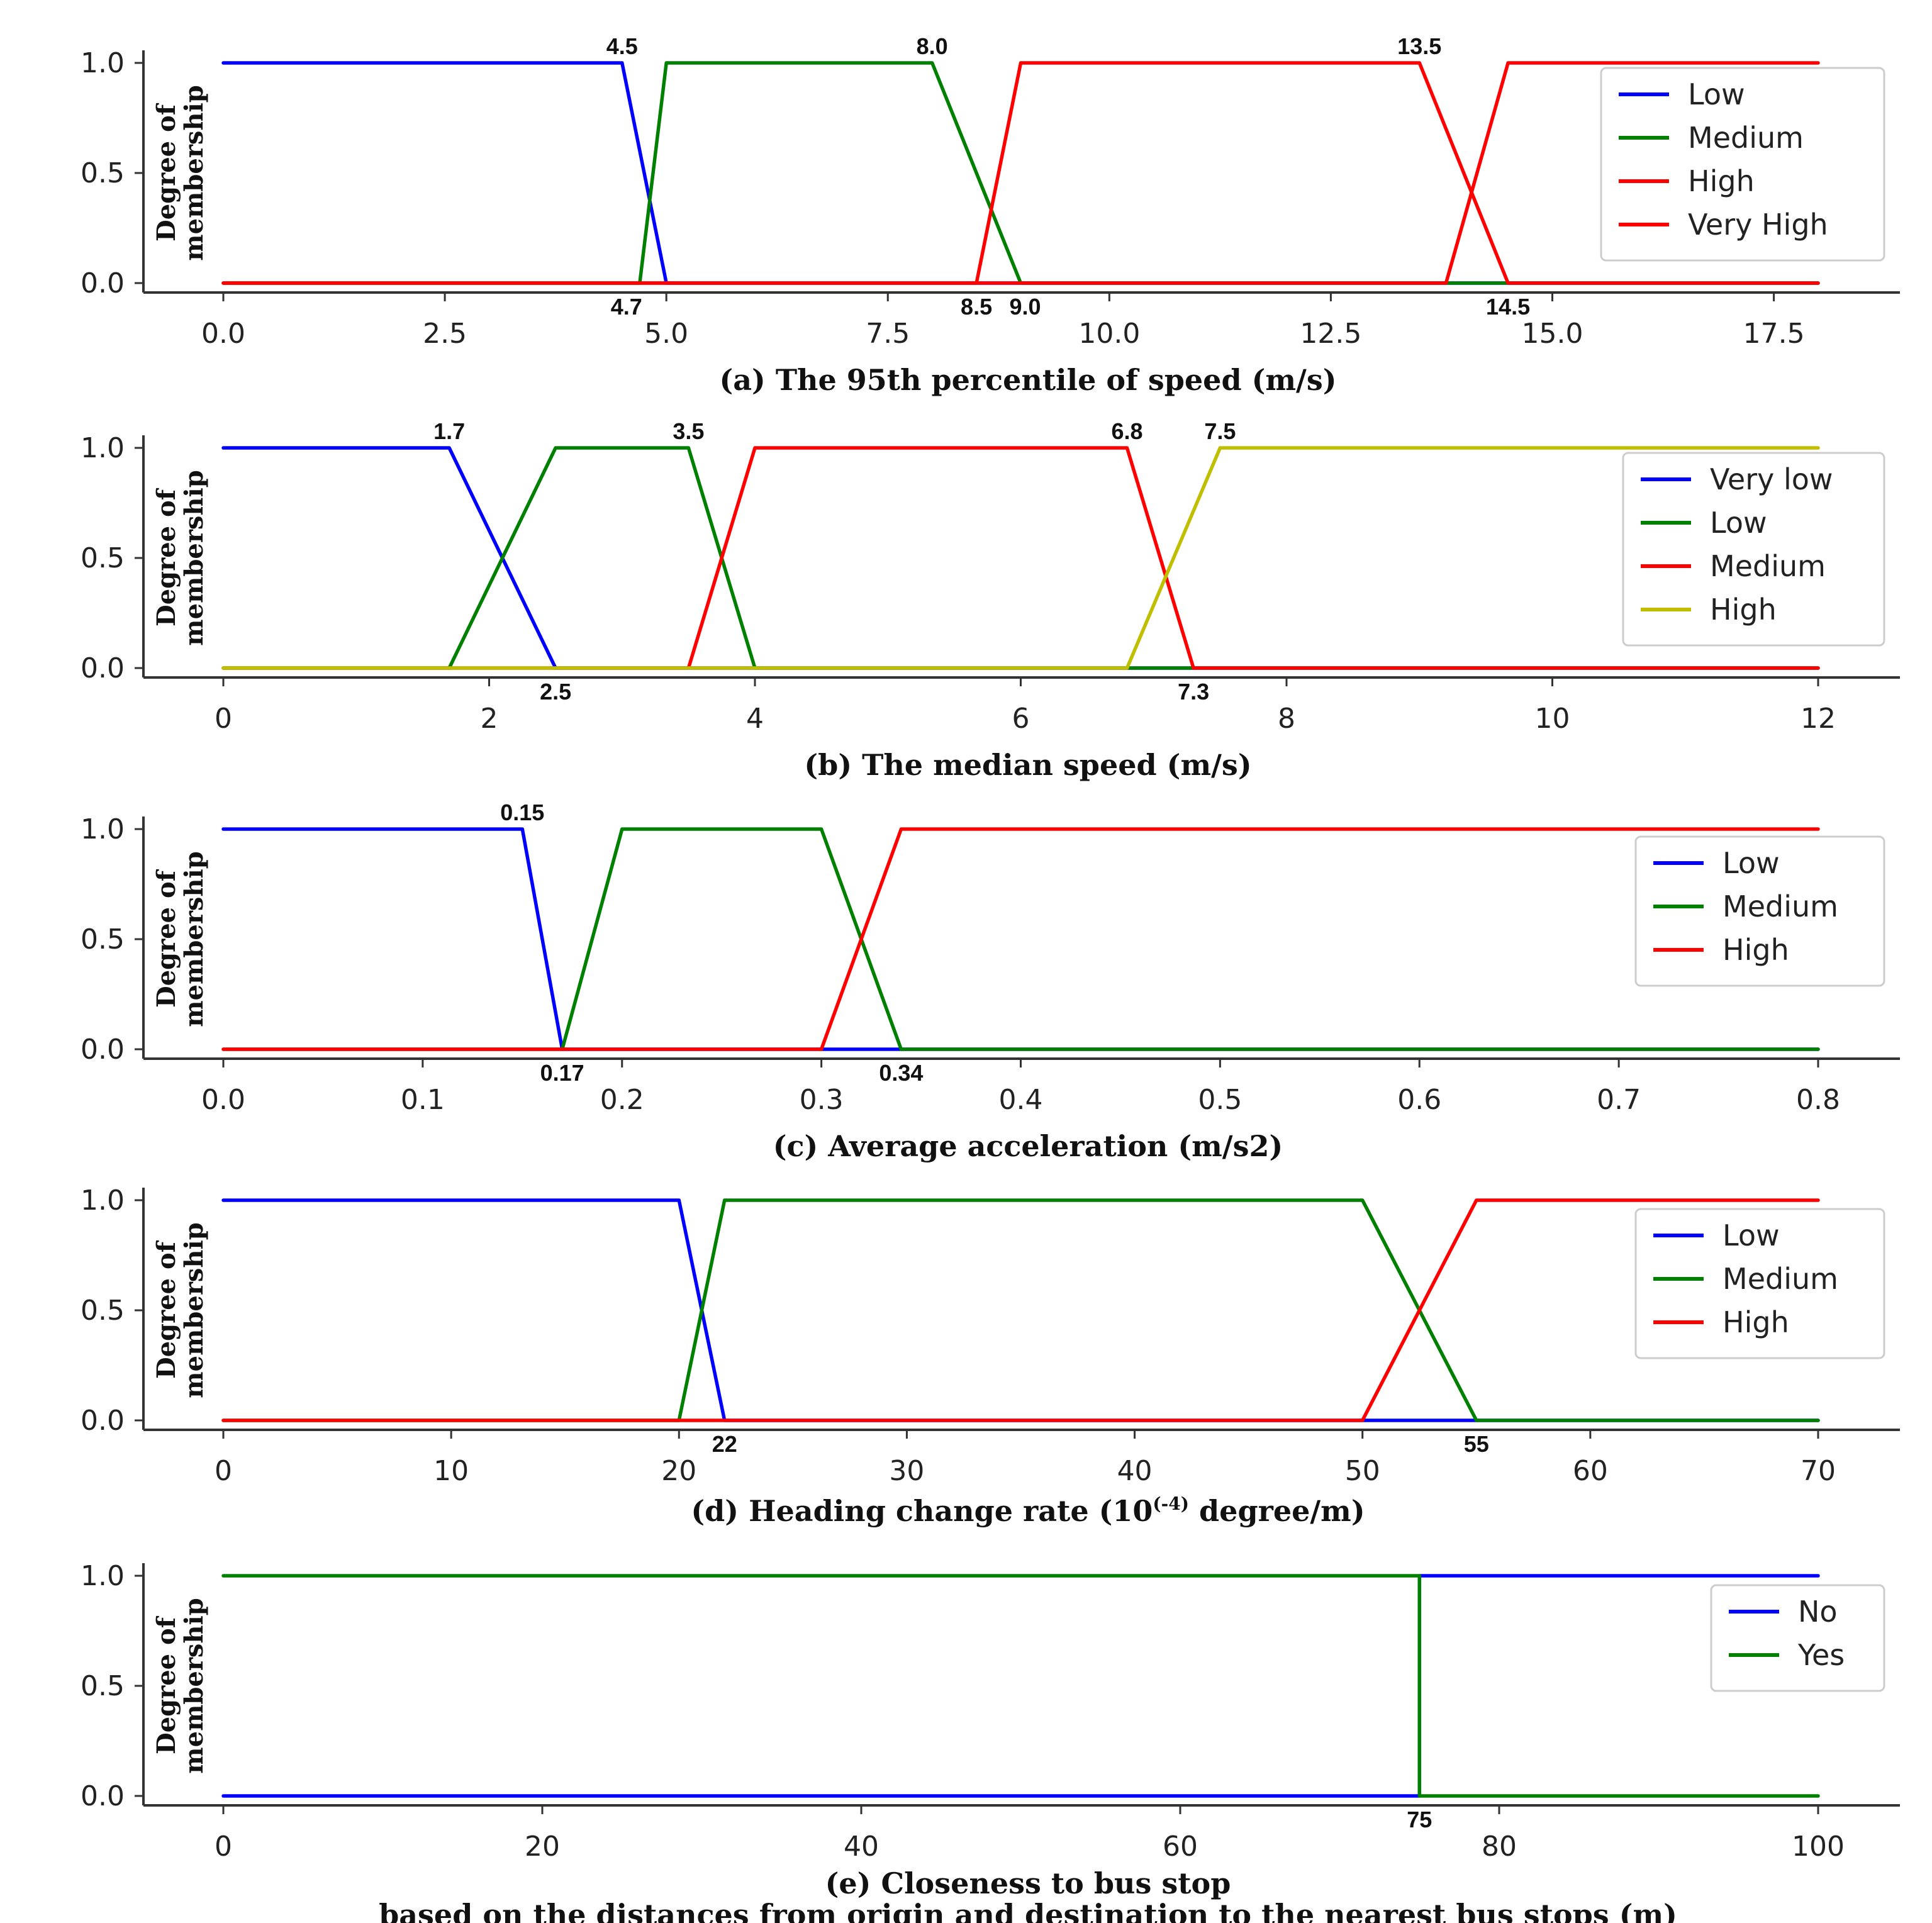 Image resolution: width=1932 pixels, height=1923 pixels. I want to click on legend-label: Very High, so click(1758, 225).